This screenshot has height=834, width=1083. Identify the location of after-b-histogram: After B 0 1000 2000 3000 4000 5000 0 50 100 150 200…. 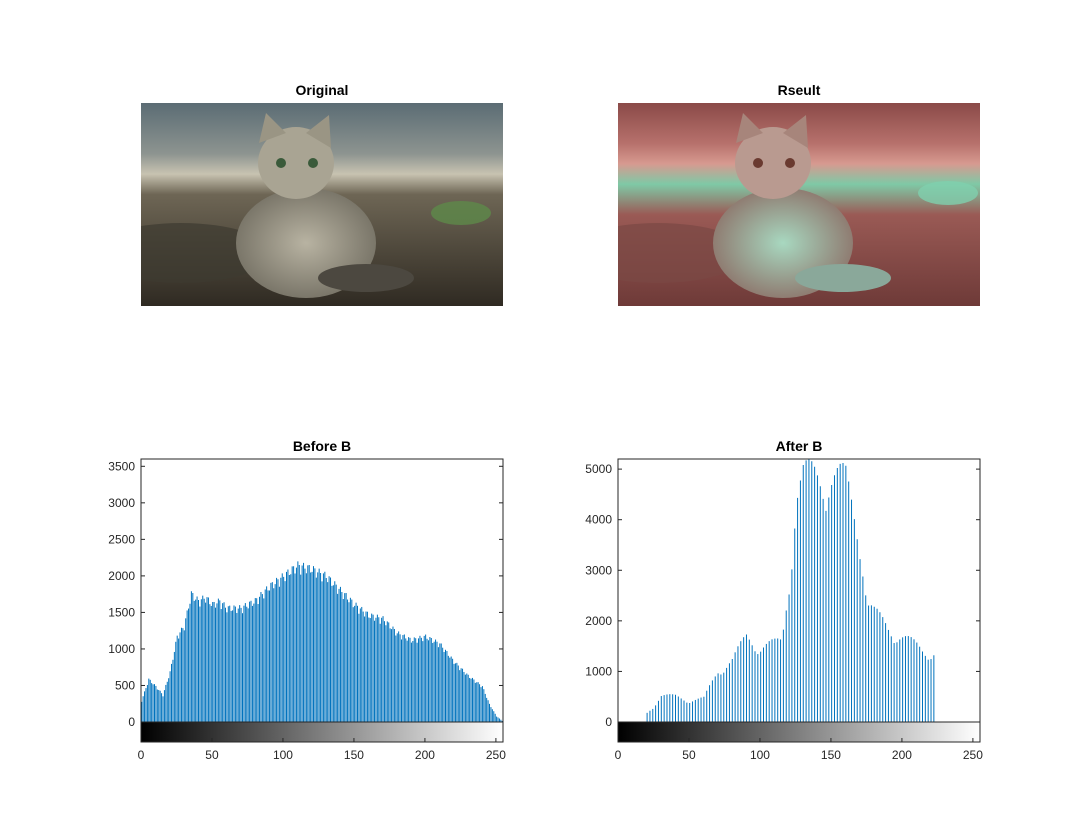
(784, 600).